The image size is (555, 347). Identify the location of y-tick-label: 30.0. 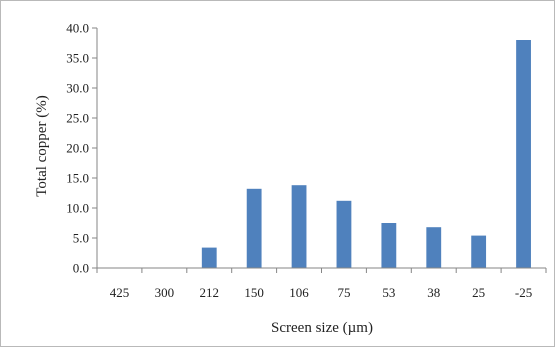
(77, 88).